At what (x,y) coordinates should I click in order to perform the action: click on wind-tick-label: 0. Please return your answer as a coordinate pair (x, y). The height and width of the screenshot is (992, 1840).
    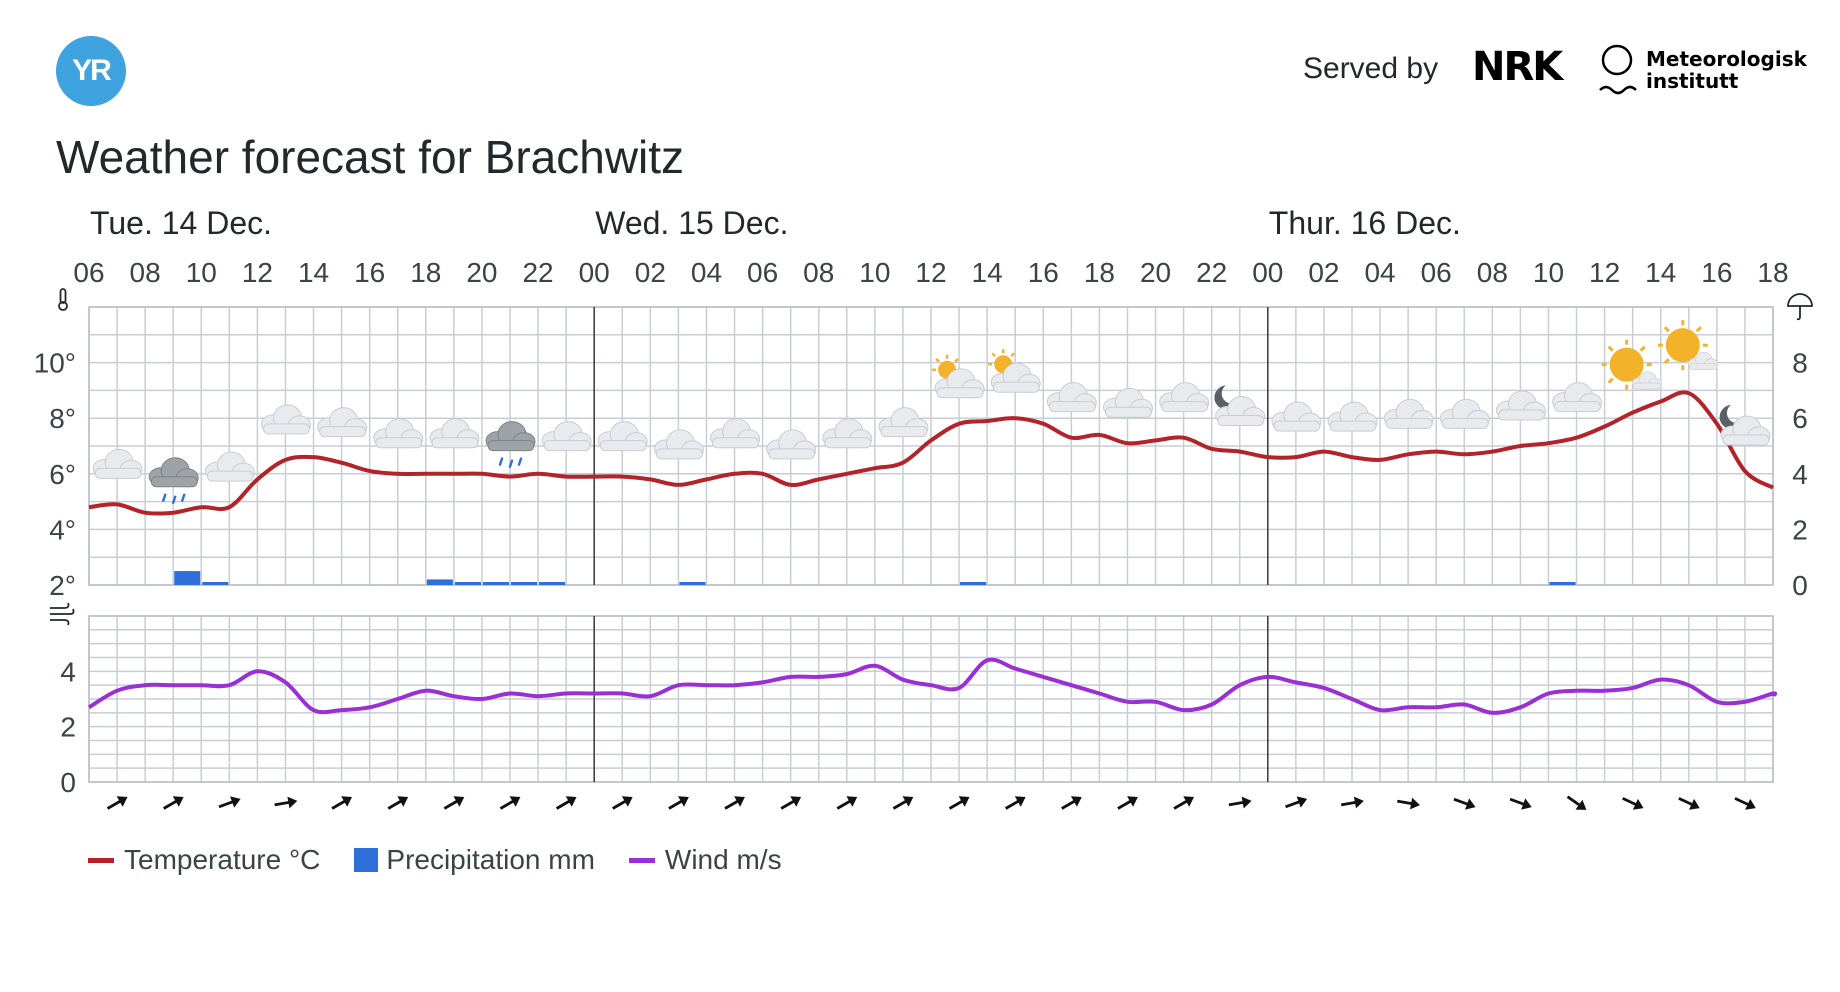
    Looking at the image, I should click on (68, 782).